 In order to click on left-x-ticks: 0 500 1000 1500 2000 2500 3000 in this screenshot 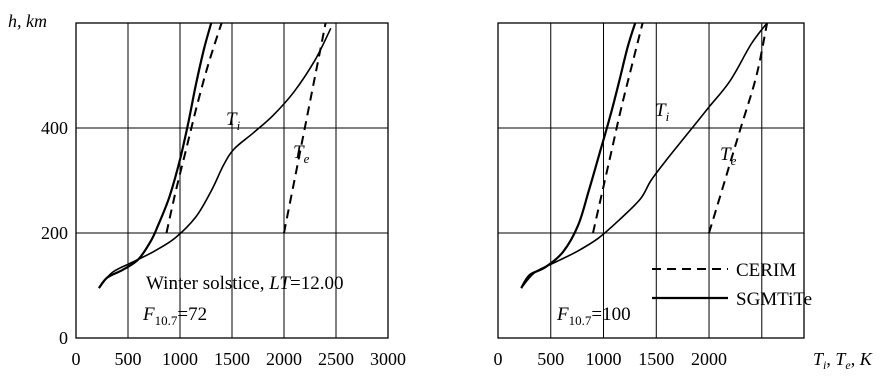, I will do `click(239, 359)`.